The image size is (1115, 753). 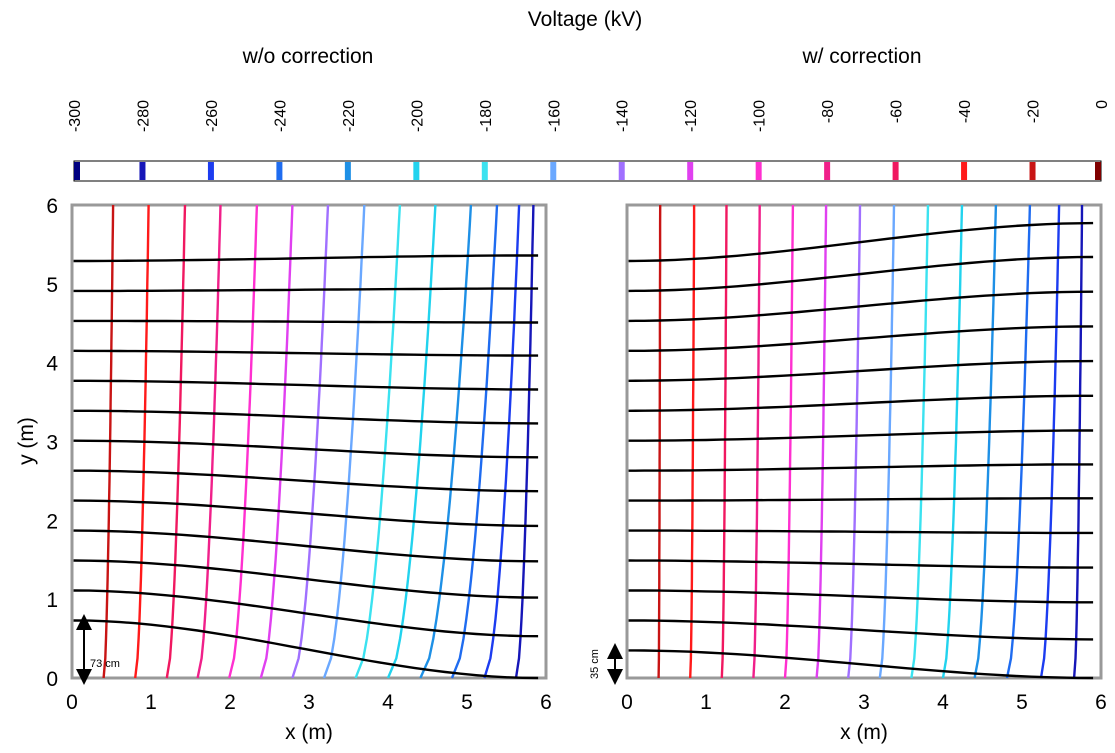 I want to click on colorbar-tick-label: -100, so click(x=760, y=116).